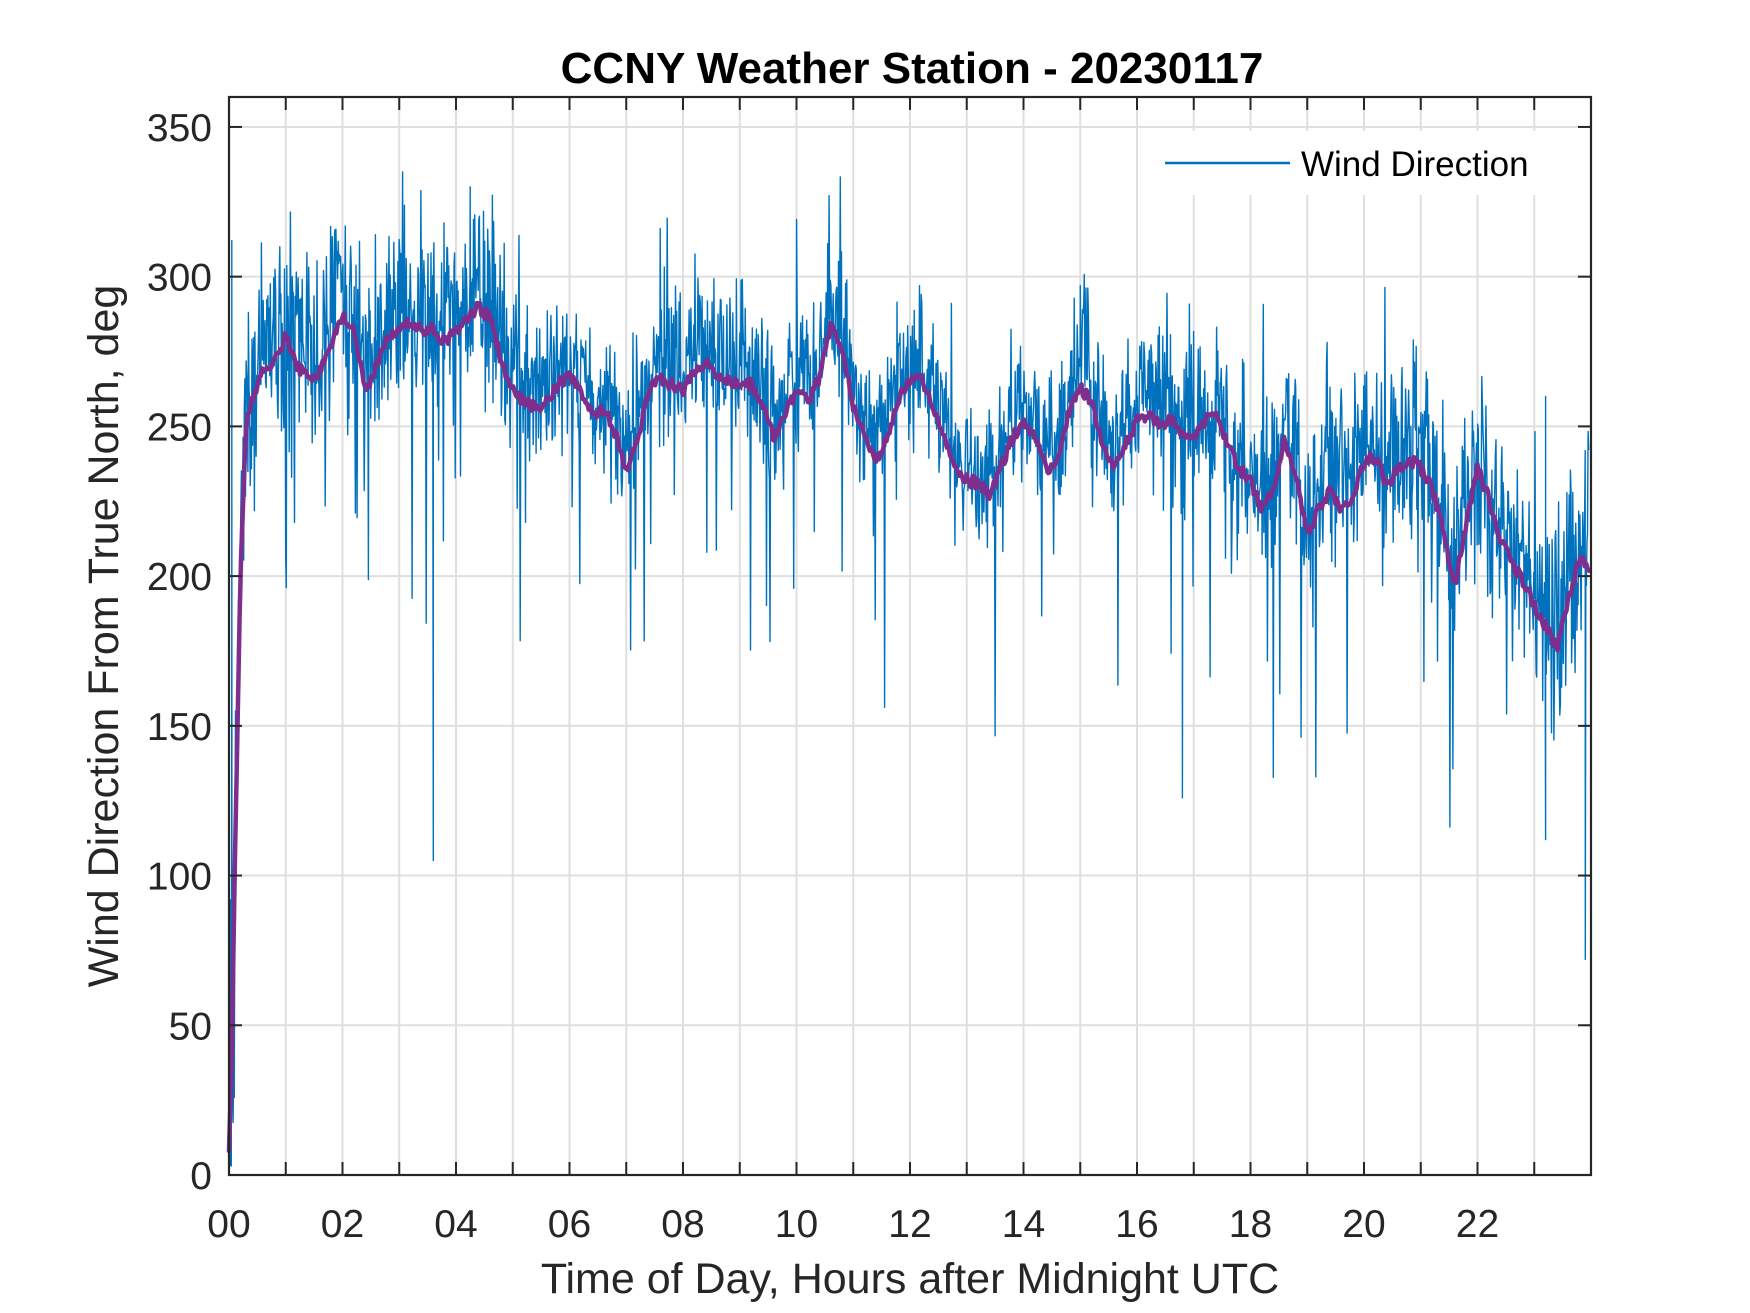 The width and height of the screenshot is (1750, 1313). Describe the element at coordinates (853, 1224) in the screenshot. I see `x-tick-labels: 00 02 04 06 08 10 12 14 16 18 20 22` at that location.